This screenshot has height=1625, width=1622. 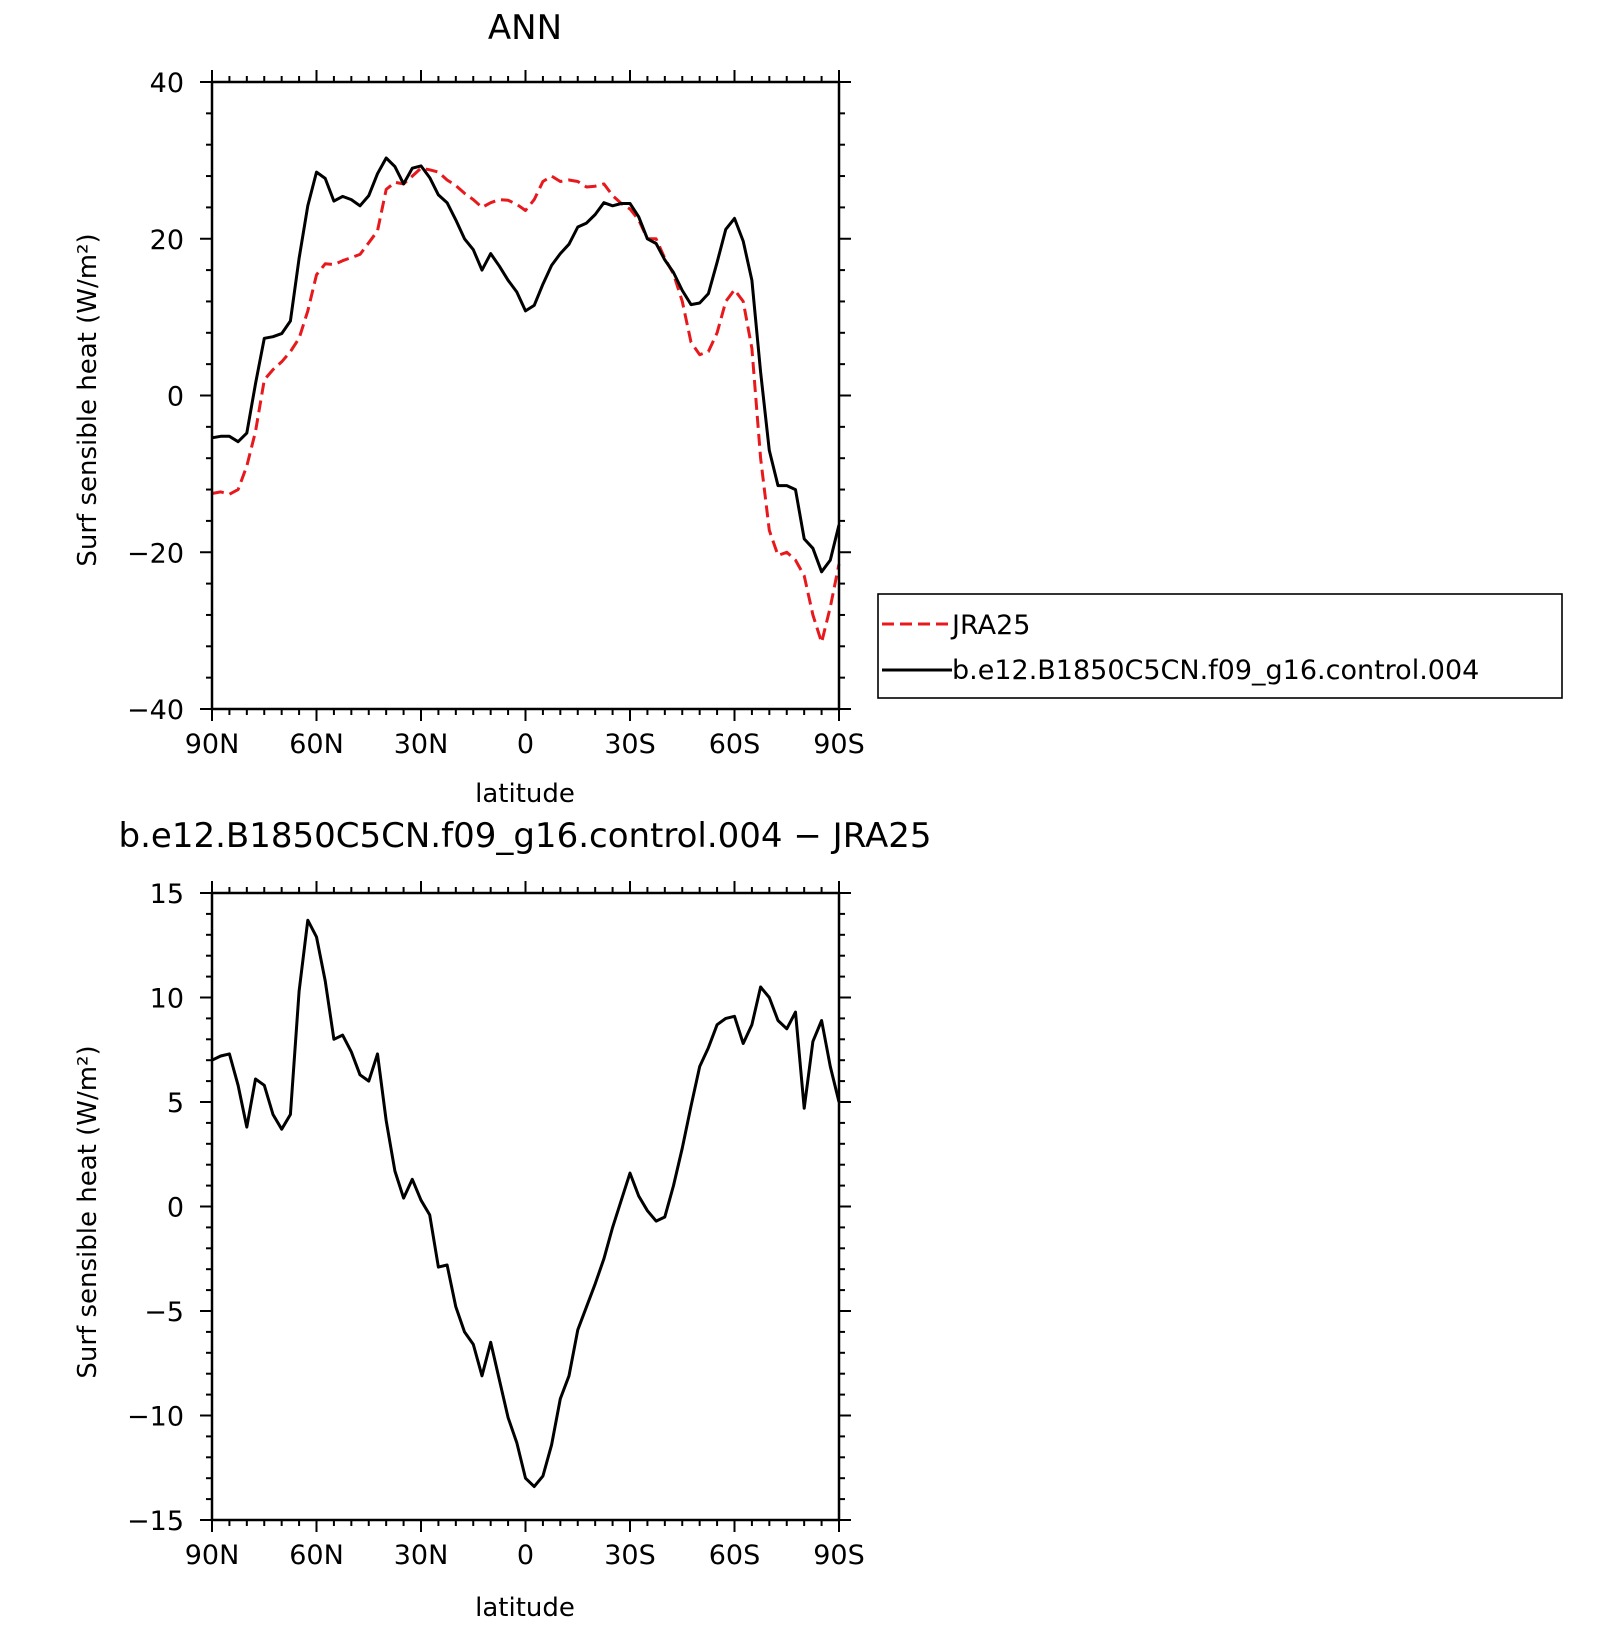 What do you see at coordinates (421, 1555) in the screenshot?
I see `bottom-x-tick-label: 30N` at bounding box center [421, 1555].